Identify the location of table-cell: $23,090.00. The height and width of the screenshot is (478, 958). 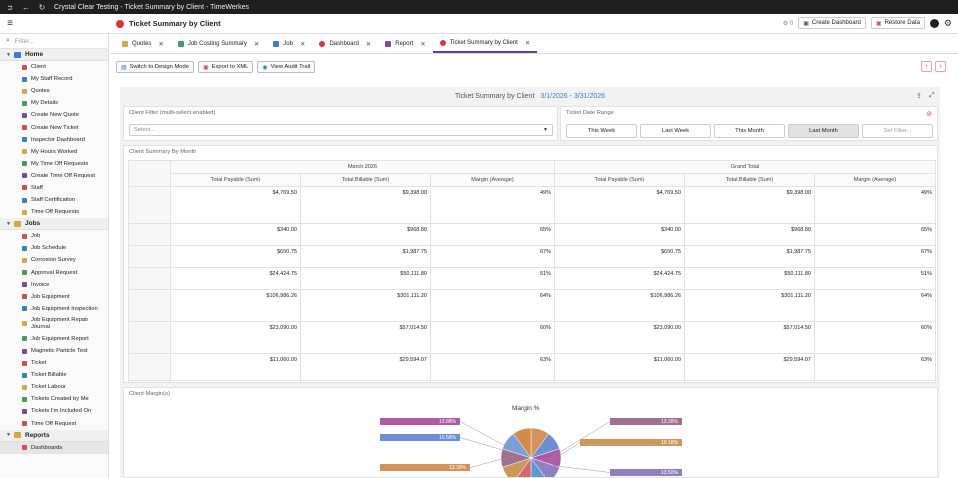
(619, 337).